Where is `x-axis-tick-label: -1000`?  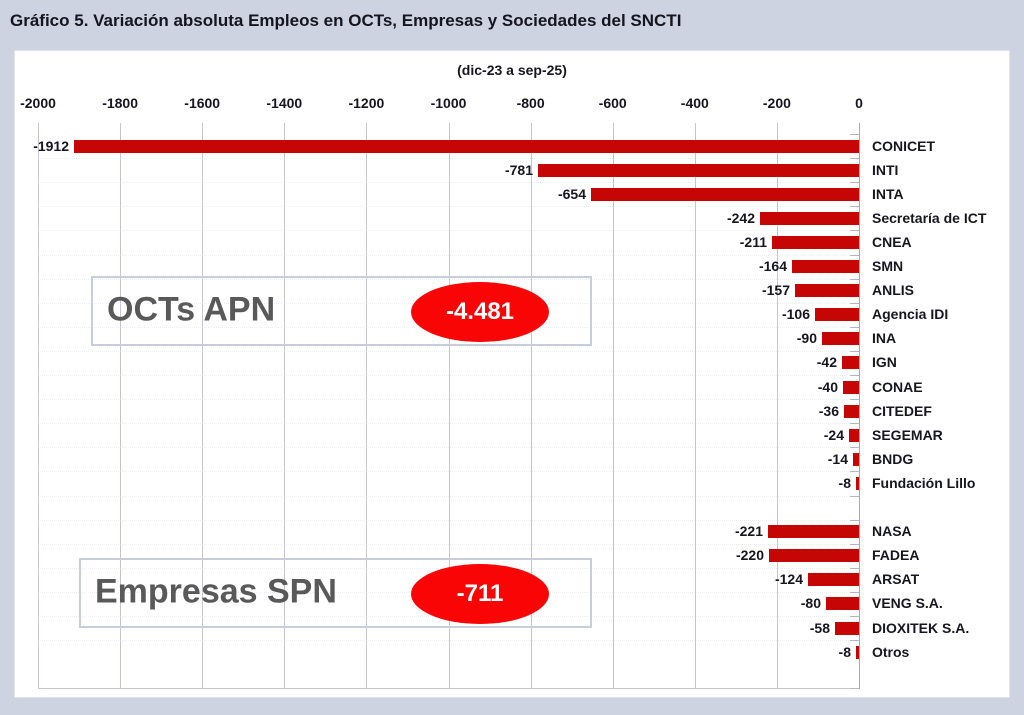 x-axis-tick-label: -1000 is located at coordinates (448, 103).